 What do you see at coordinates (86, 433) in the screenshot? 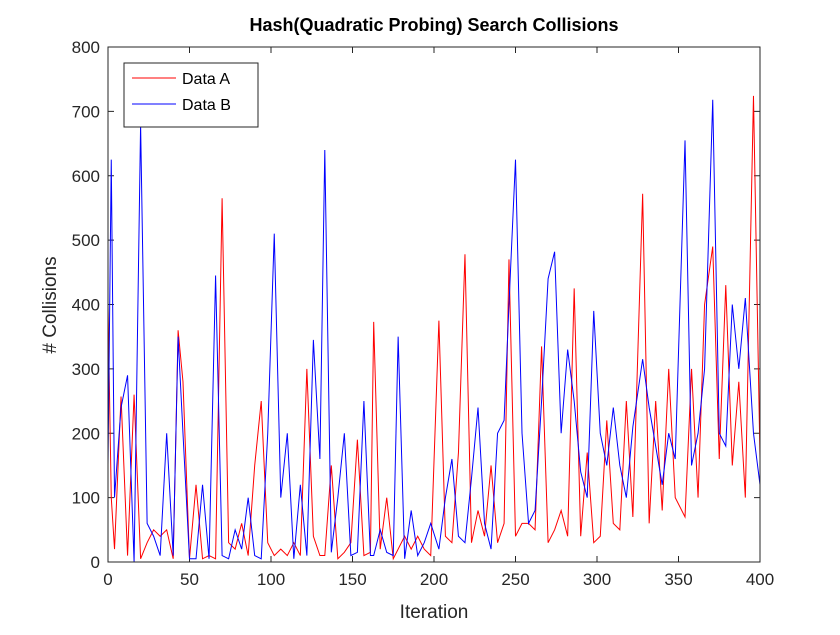
I see `y-tick-label: 200` at bounding box center [86, 433].